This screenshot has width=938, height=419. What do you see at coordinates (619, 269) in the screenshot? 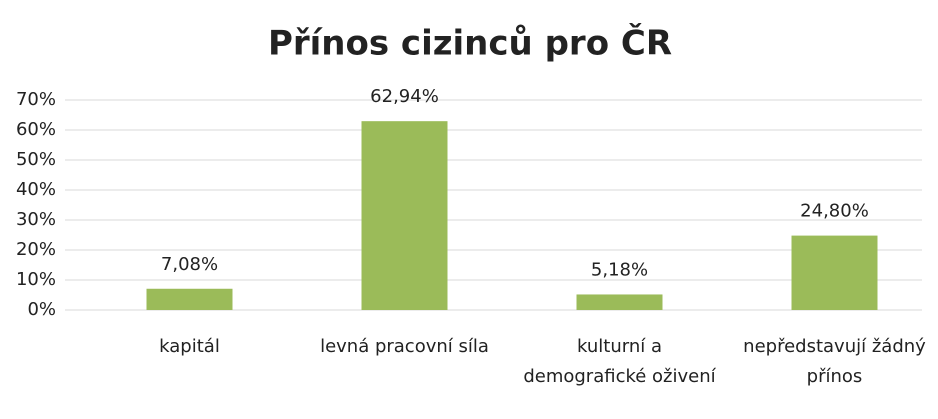
I see `value-label: 5,18%` at bounding box center [619, 269].